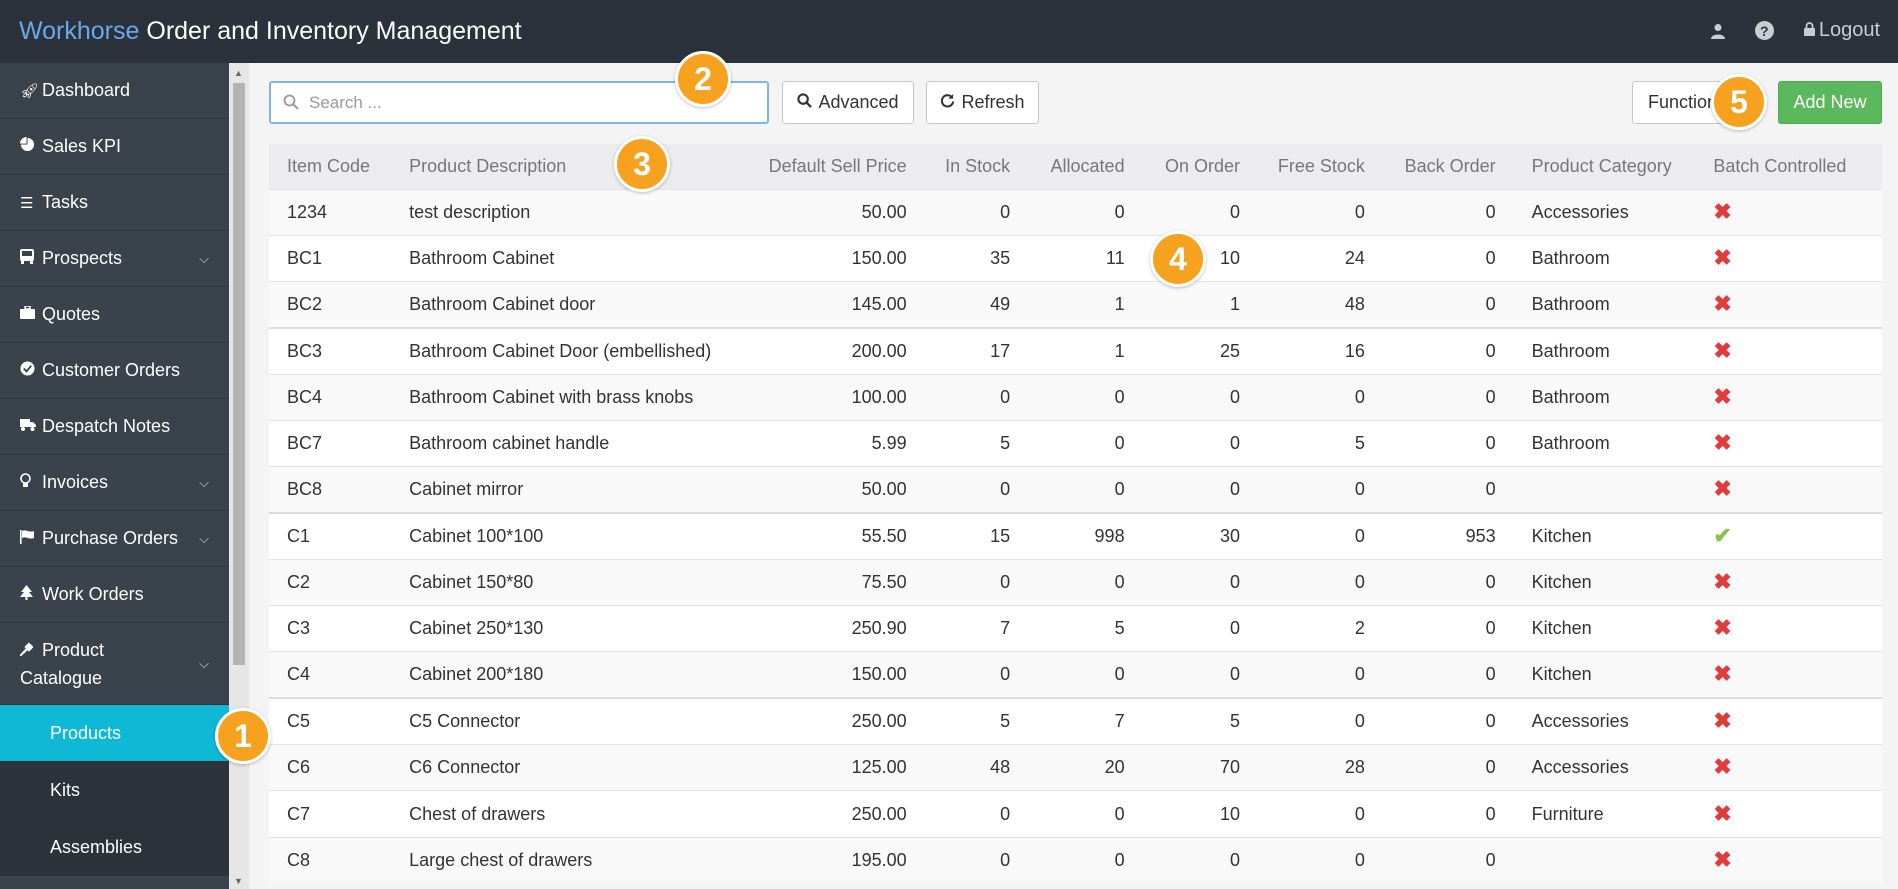  What do you see at coordinates (1234, 303) in the screenshot?
I see `on-order: 1` at bounding box center [1234, 303].